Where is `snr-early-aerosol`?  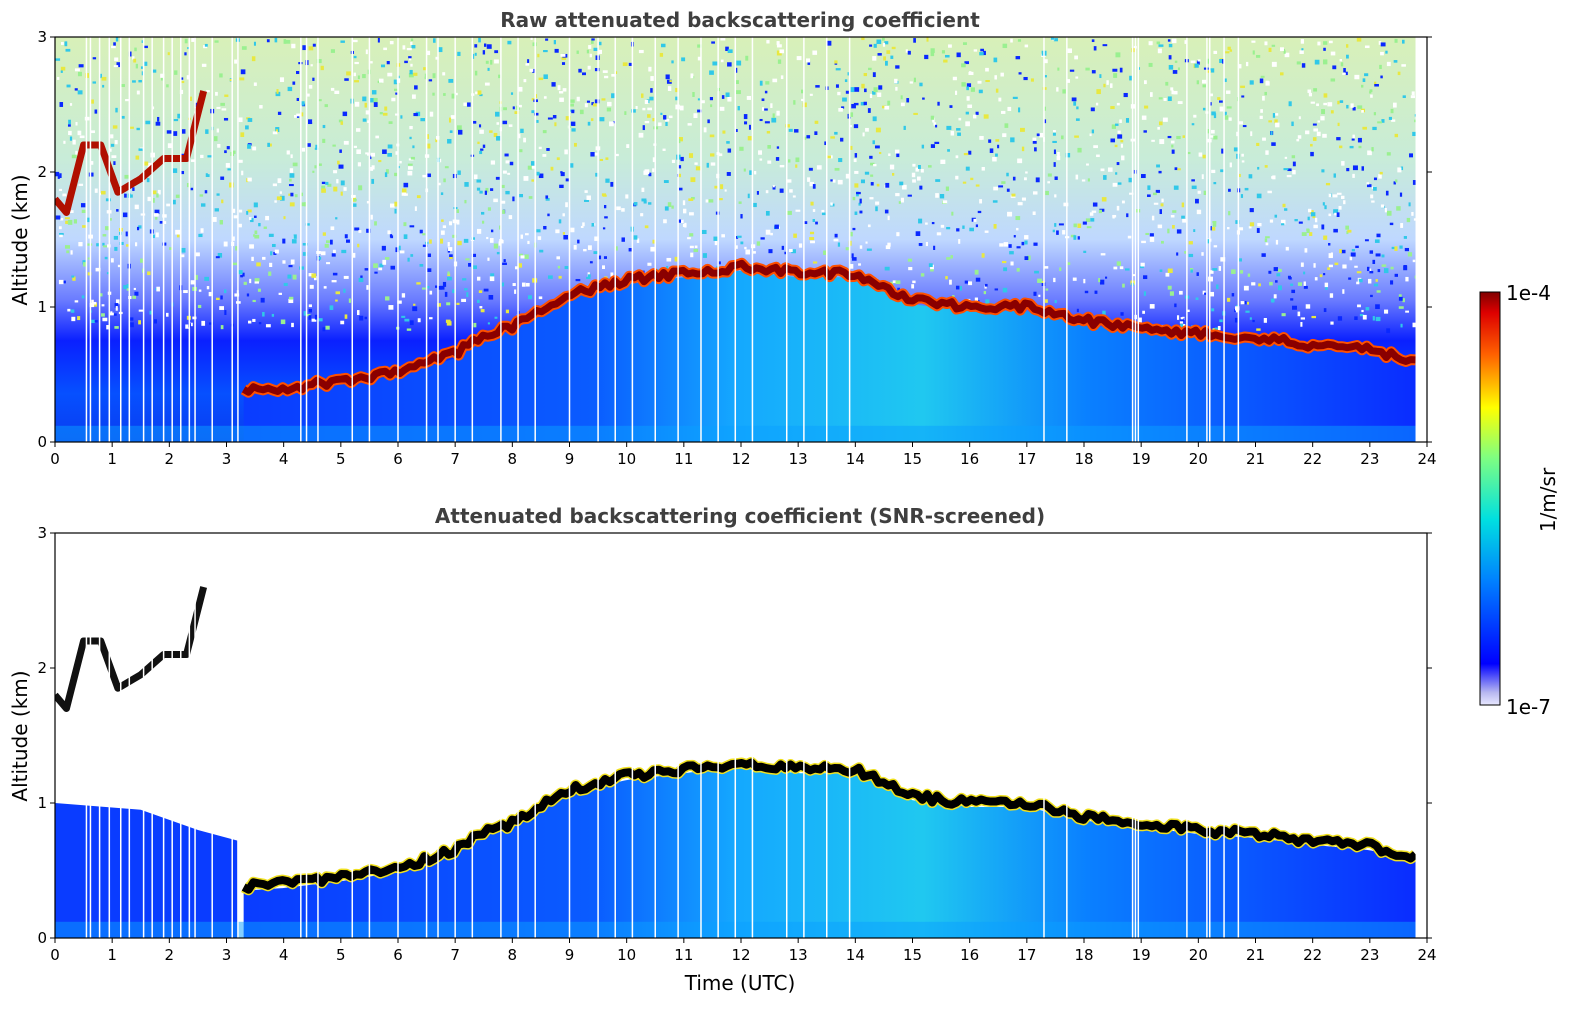 snr-early-aerosol is located at coordinates (146, 870).